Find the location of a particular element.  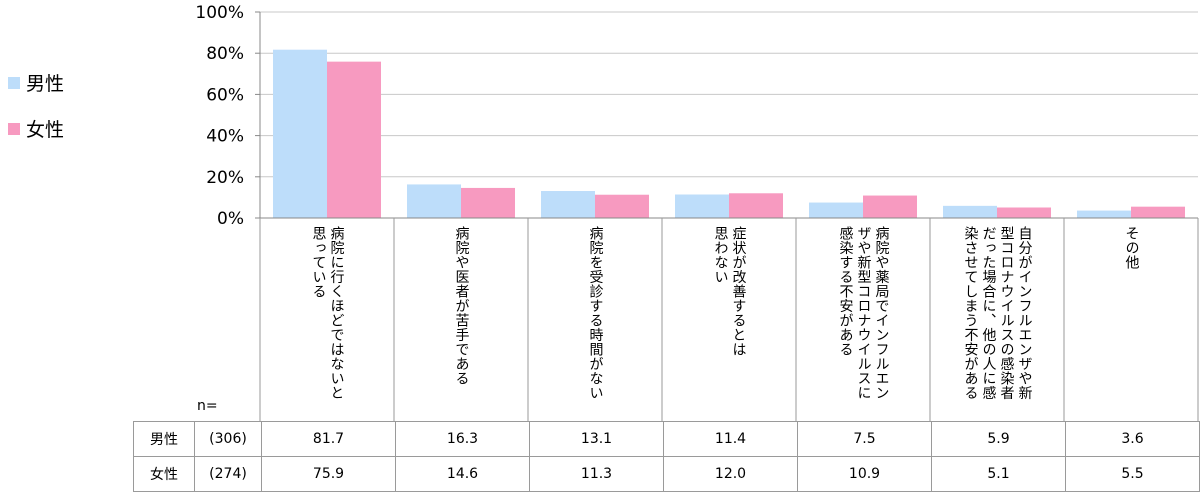

table-cell: 3.6 is located at coordinates (1132, 439).